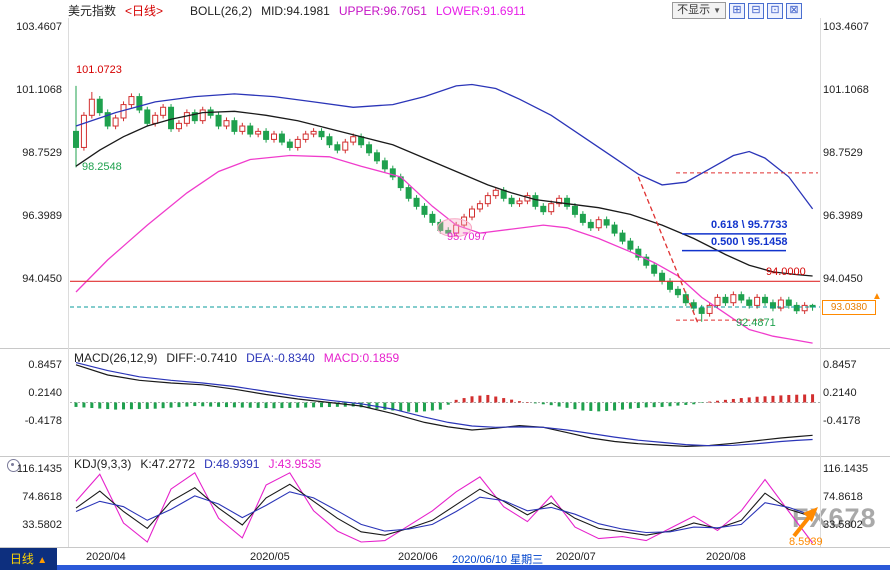 This screenshot has height=570, width=890. What do you see at coordinates (45, 365) in the screenshot?
I see `macd-axis-left-tick: 0.8457` at bounding box center [45, 365].